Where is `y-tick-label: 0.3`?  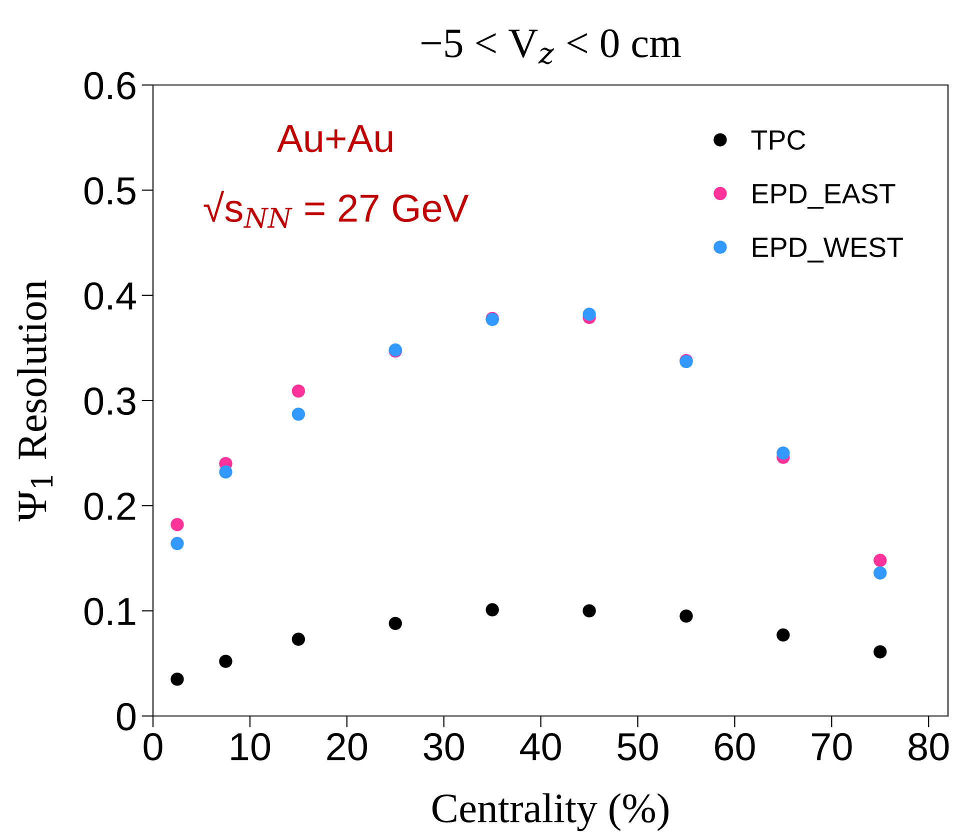 y-tick-label: 0.3 is located at coordinates (110, 401).